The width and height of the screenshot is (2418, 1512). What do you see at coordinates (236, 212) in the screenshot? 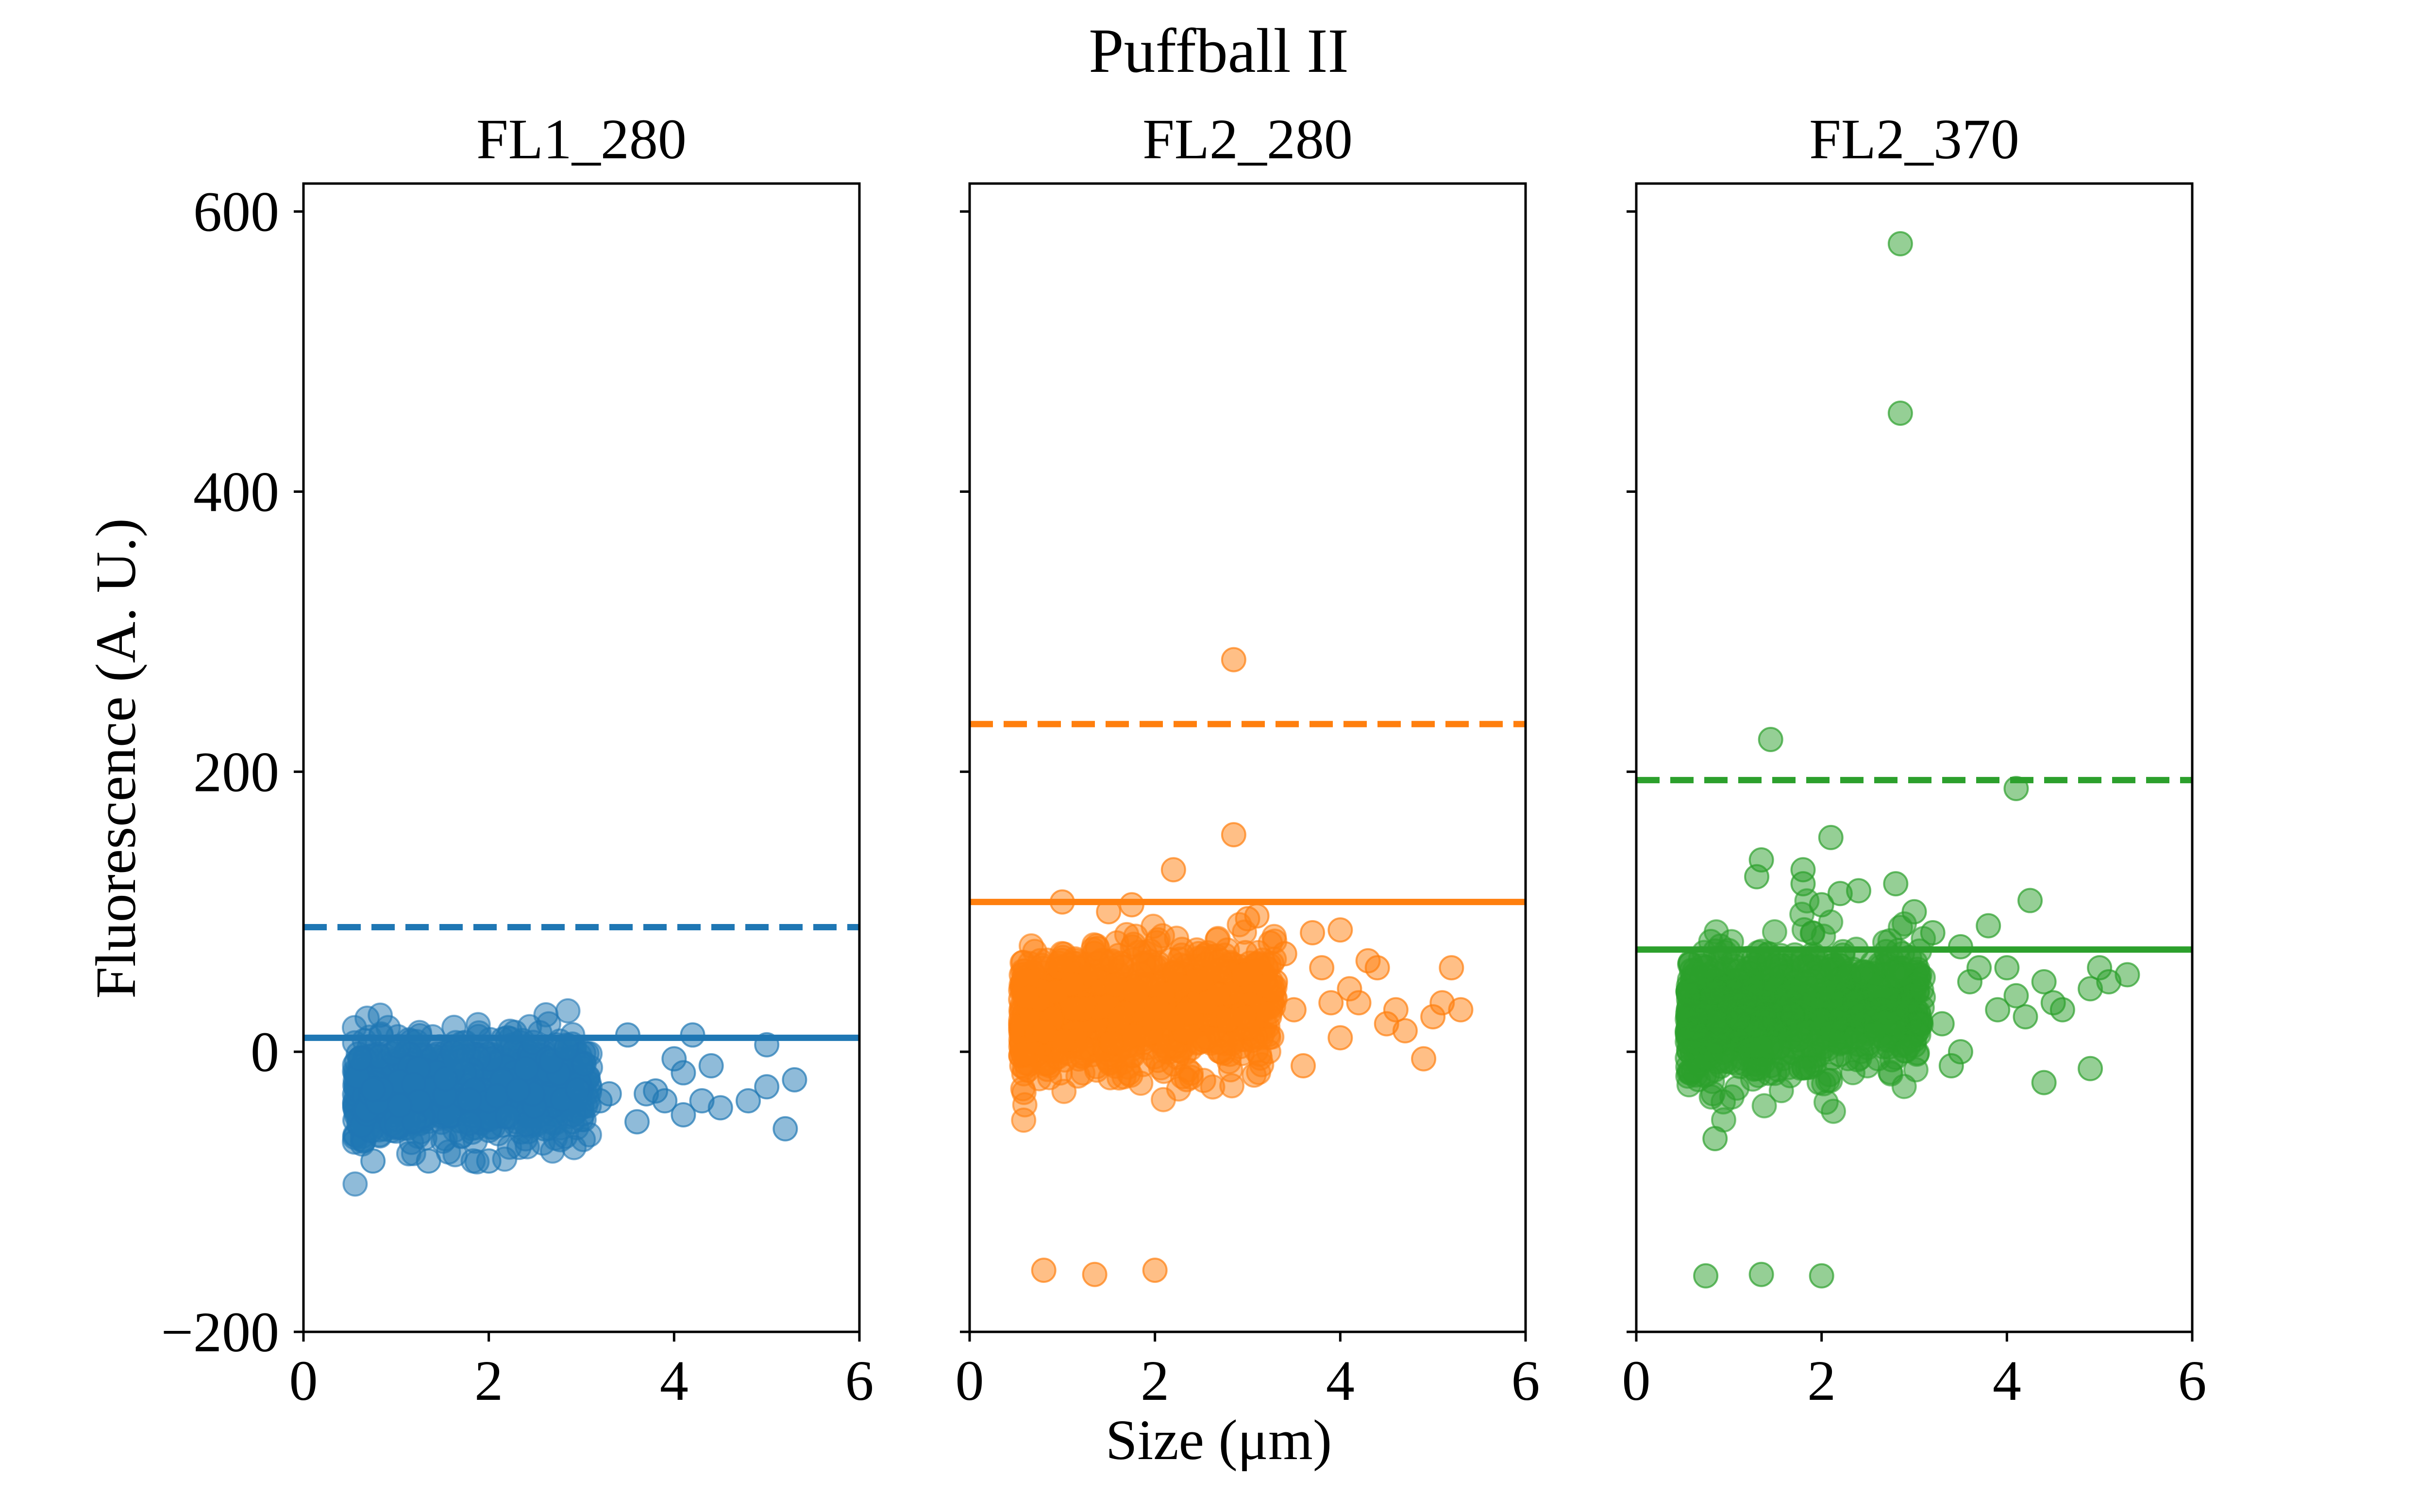
I see `y-tick-label: 600` at bounding box center [236, 212].